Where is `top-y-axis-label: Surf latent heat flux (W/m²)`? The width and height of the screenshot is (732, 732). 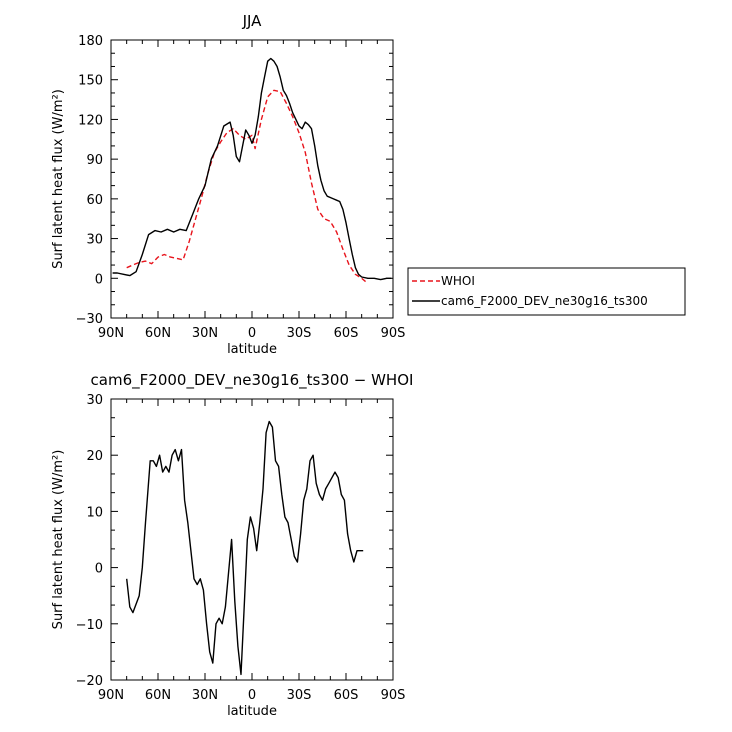 top-y-axis-label: Surf latent heat flux (W/m²) is located at coordinates (58, 179).